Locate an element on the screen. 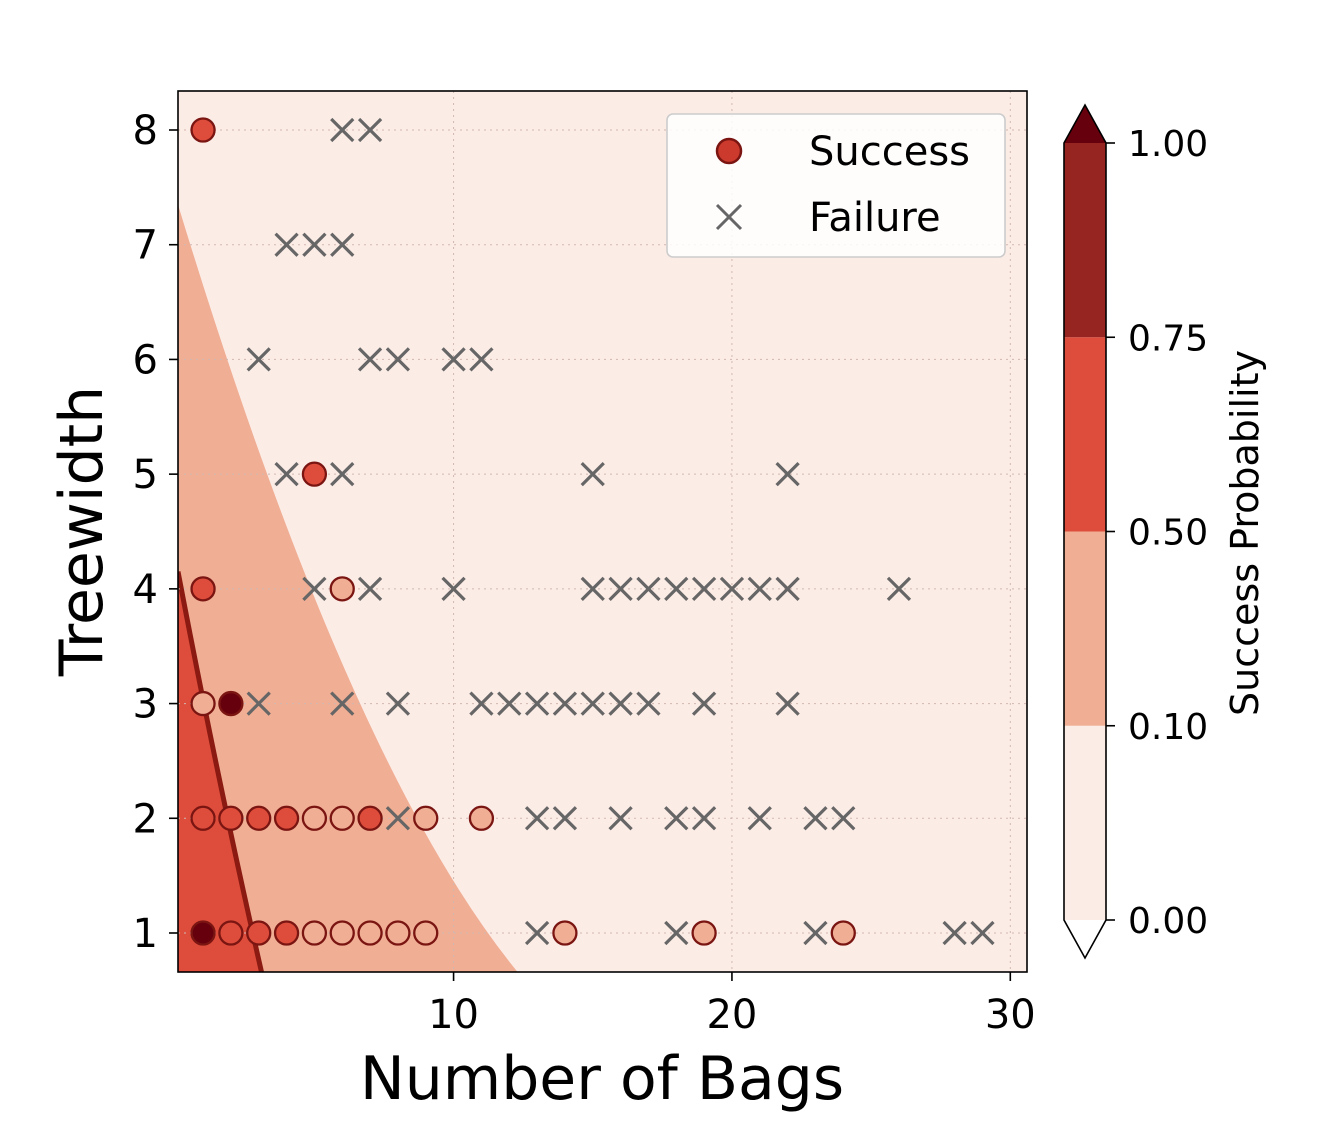 This screenshot has width=1326, height=1148. colorbar-extend-min is located at coordinates (1085, 939).